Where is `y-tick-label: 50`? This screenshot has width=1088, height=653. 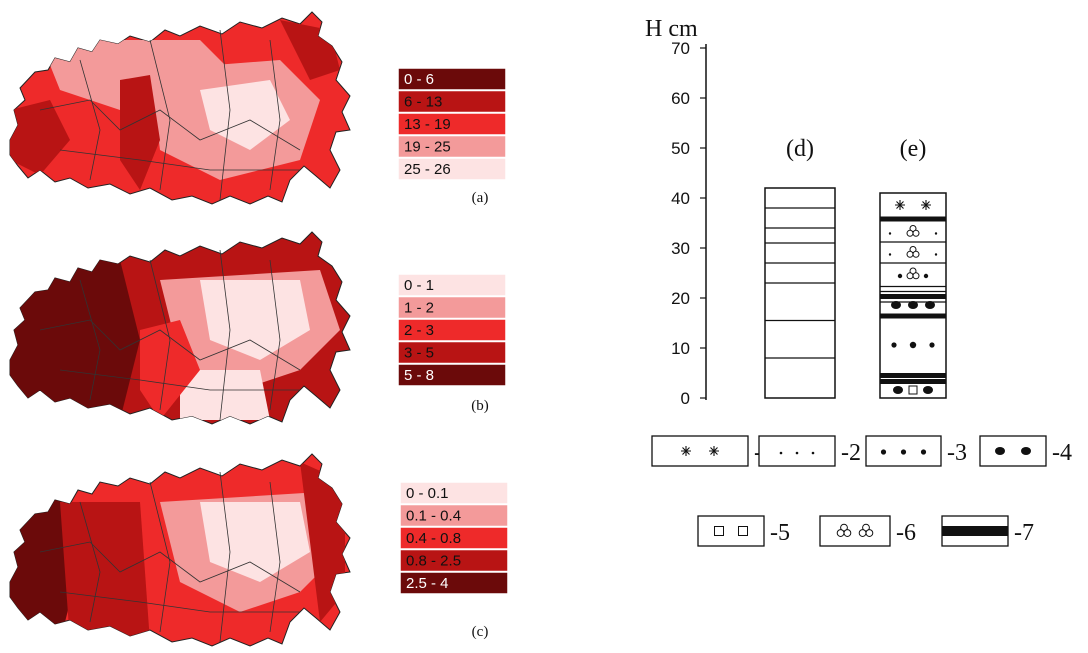
y-tick-label: 50 is located at coordinates (680, 148).